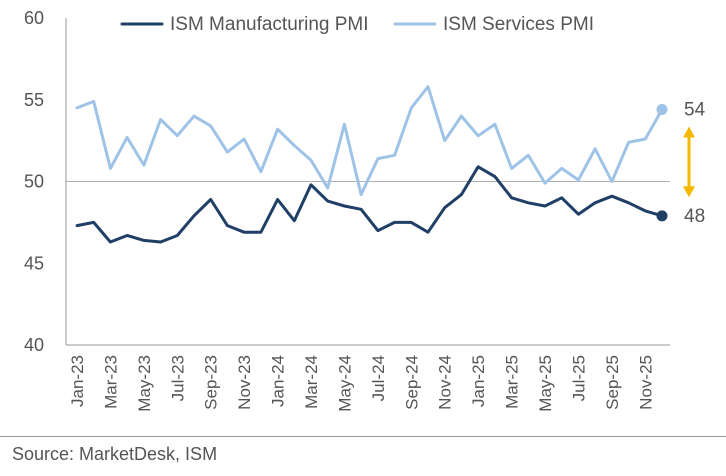  Describe the element at coordinates (34, 18) in the screenshot. I see `y-tick-label: 60` at that location.